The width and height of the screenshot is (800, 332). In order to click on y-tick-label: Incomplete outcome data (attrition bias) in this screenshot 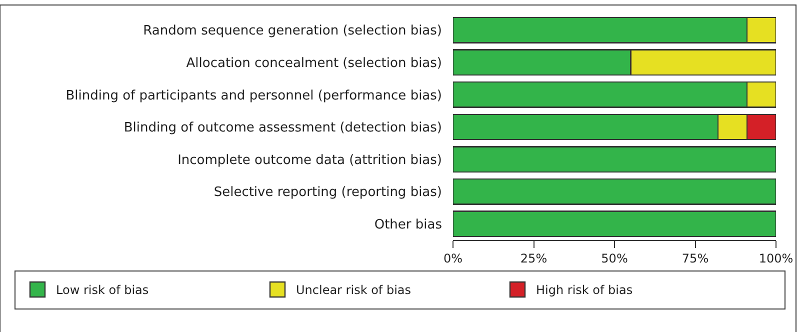, I will do `click(310, 160)`.